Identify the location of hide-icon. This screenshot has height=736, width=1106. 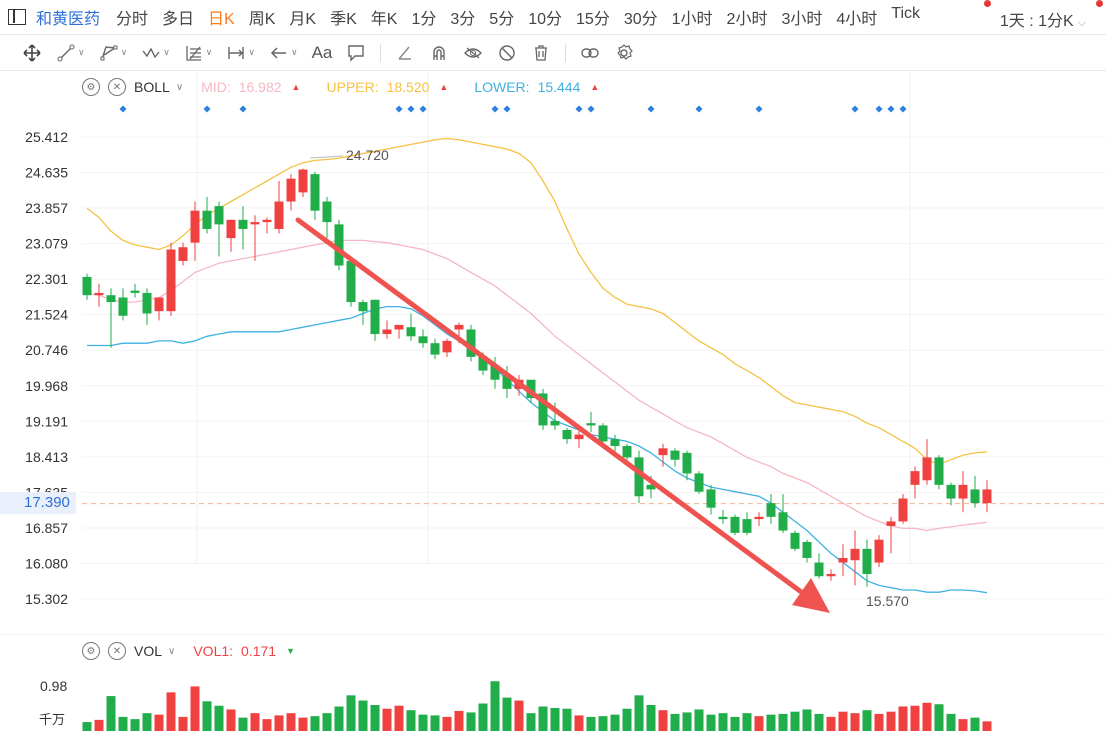
(507, 52).